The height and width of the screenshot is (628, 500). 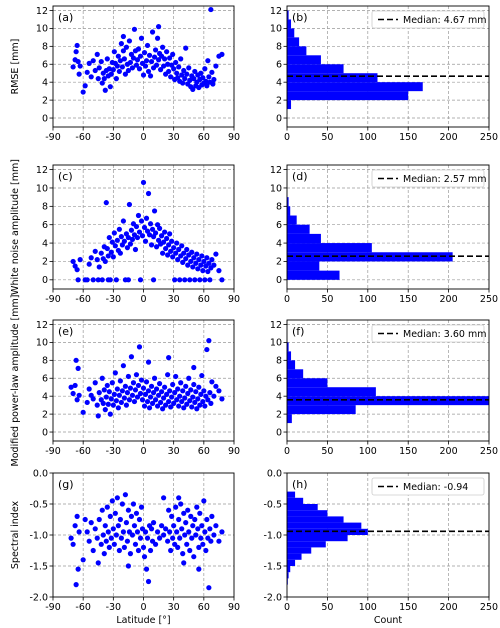 I want to click on y-tick-label: 10, so click(x=276, y=29).